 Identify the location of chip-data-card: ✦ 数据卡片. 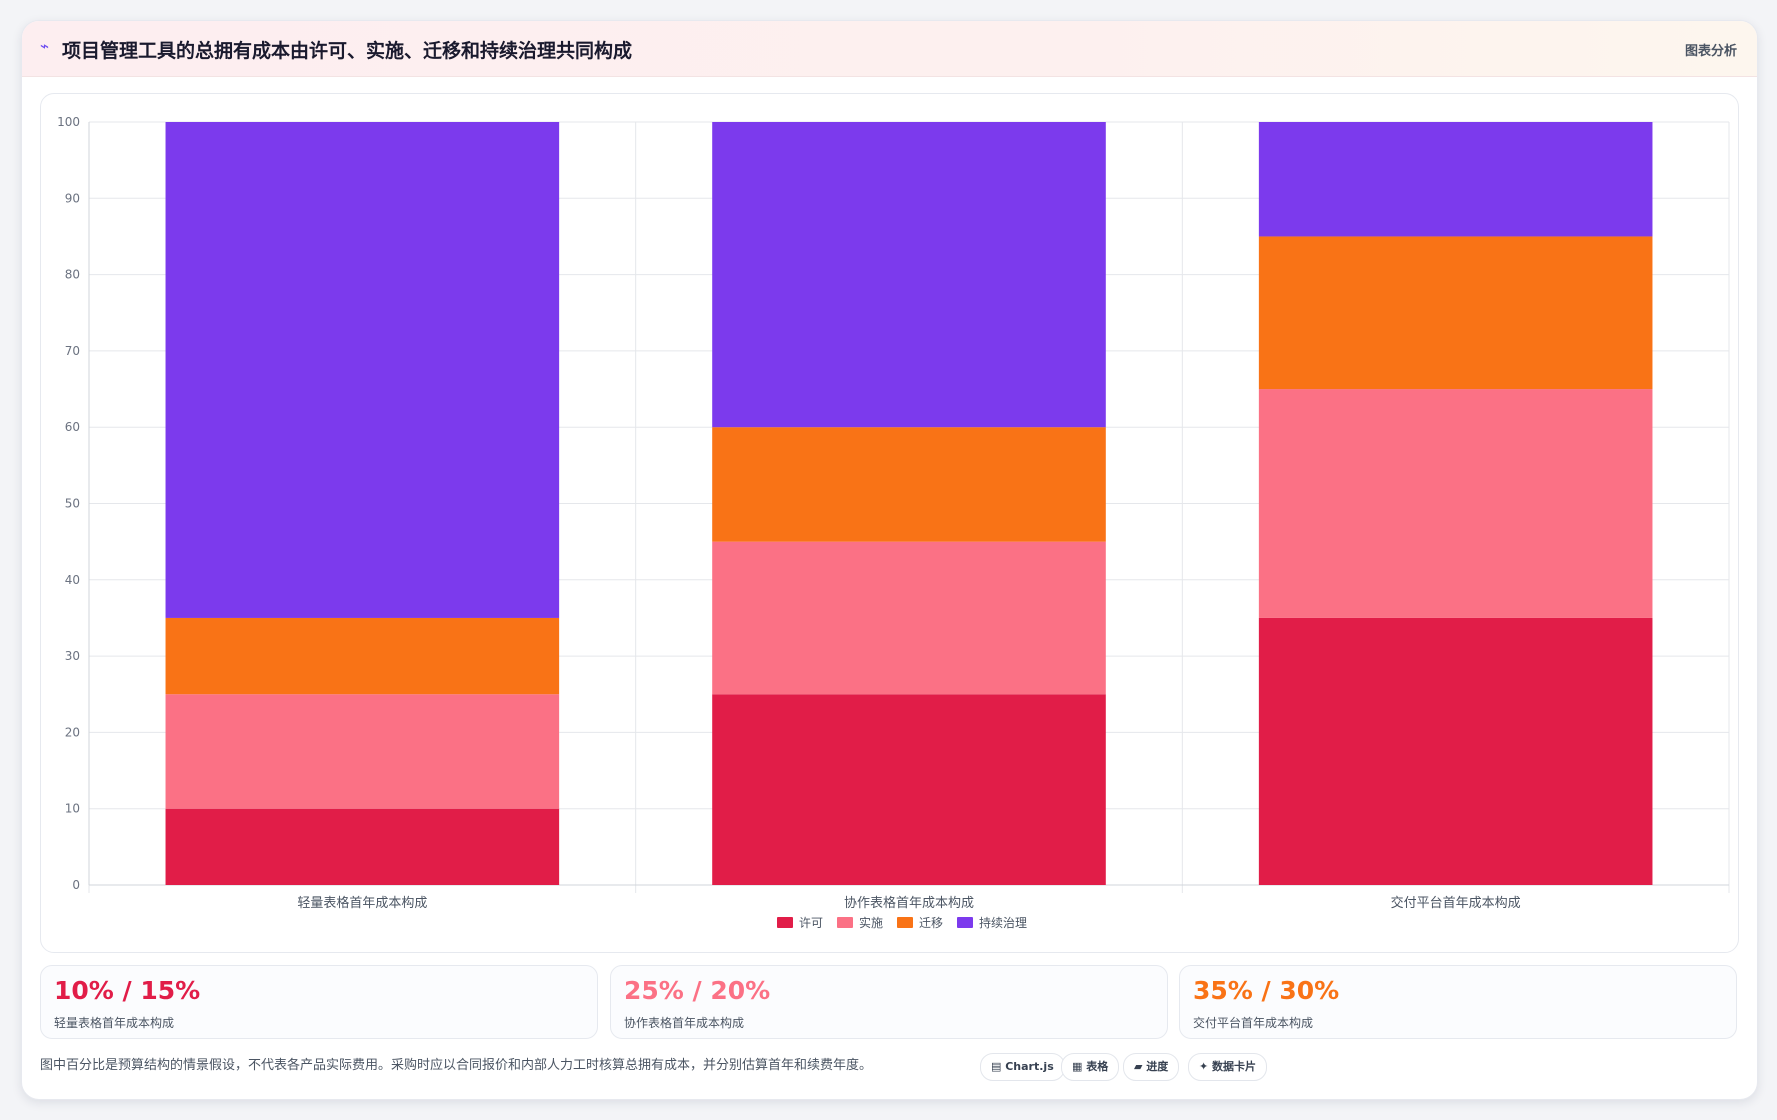
(1228, 1067).